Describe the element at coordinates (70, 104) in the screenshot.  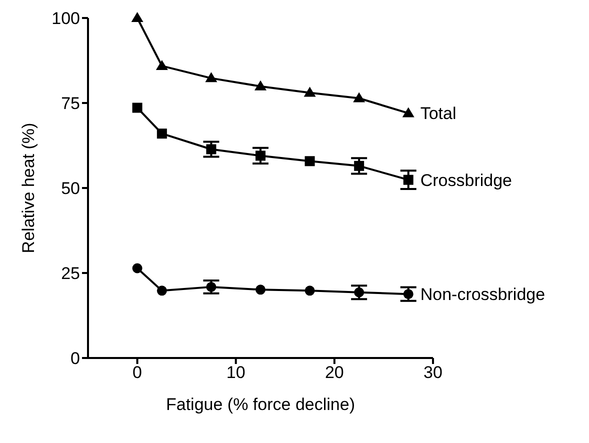
I see `y-tick-label: 75` at that location.